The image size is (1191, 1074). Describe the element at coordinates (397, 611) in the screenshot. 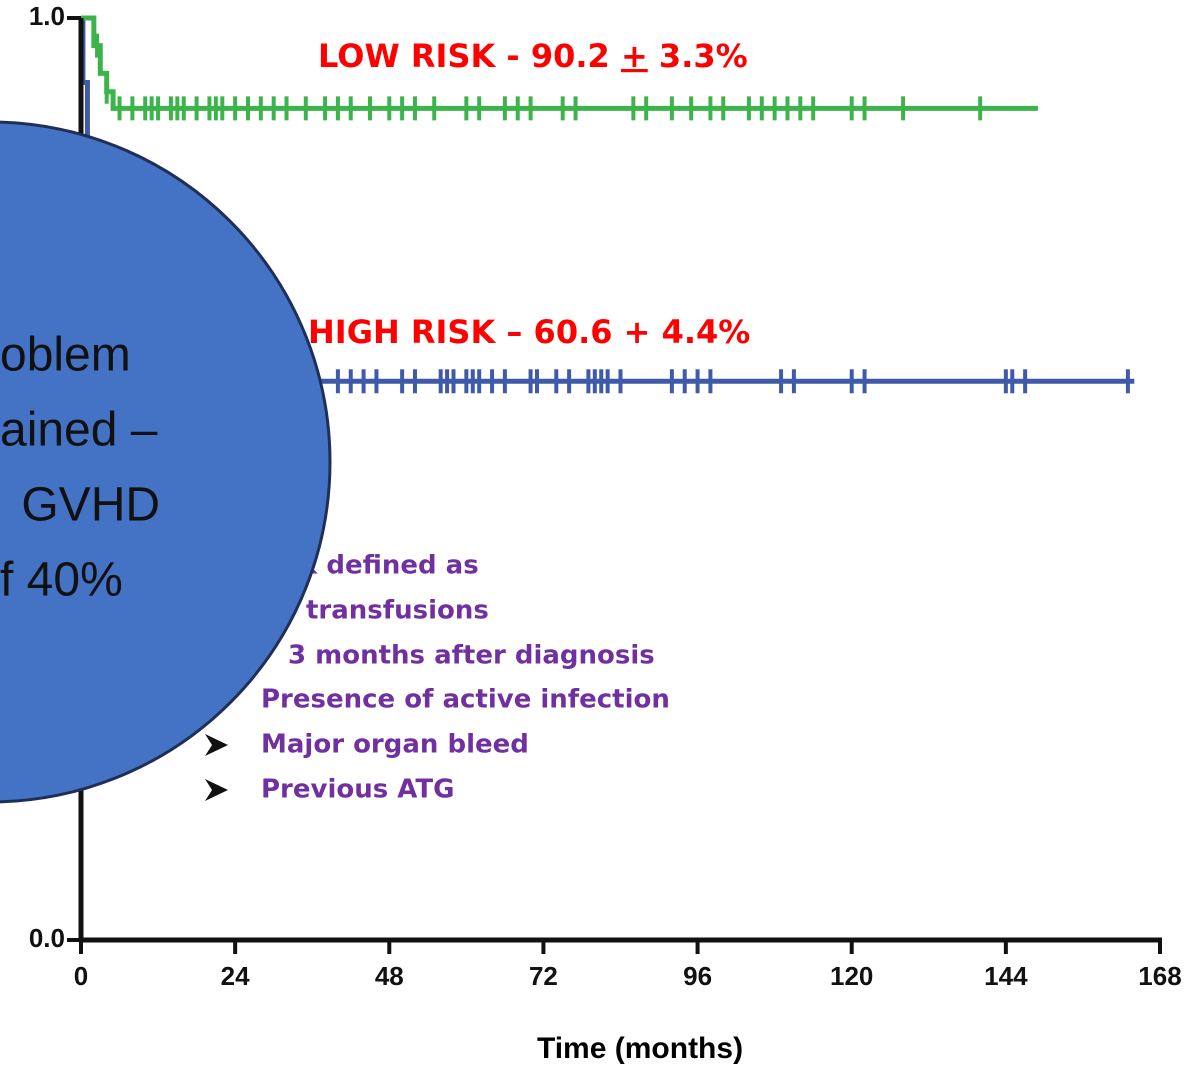

I see `criteria-line: transfusions` at that location.